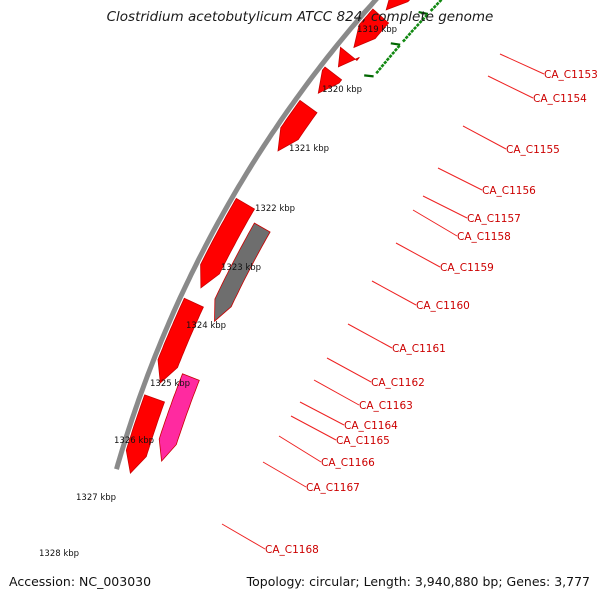 The image size is (600, 600). What do you see at coordinates (533, 150) in the screenshot?
I see `gene-label: CA_C1155` at bounding box center [533, 150].